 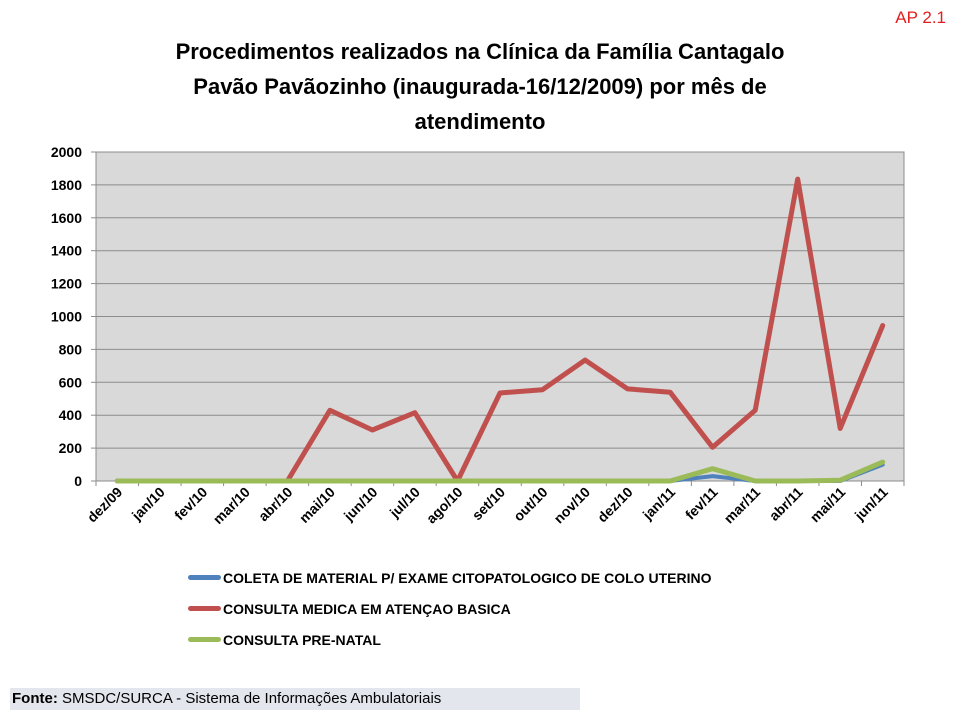 What do you see at coordinates (71, 448) in the screenshot?
I see `y-tick-label: 200` at bounding box center [71, 448].